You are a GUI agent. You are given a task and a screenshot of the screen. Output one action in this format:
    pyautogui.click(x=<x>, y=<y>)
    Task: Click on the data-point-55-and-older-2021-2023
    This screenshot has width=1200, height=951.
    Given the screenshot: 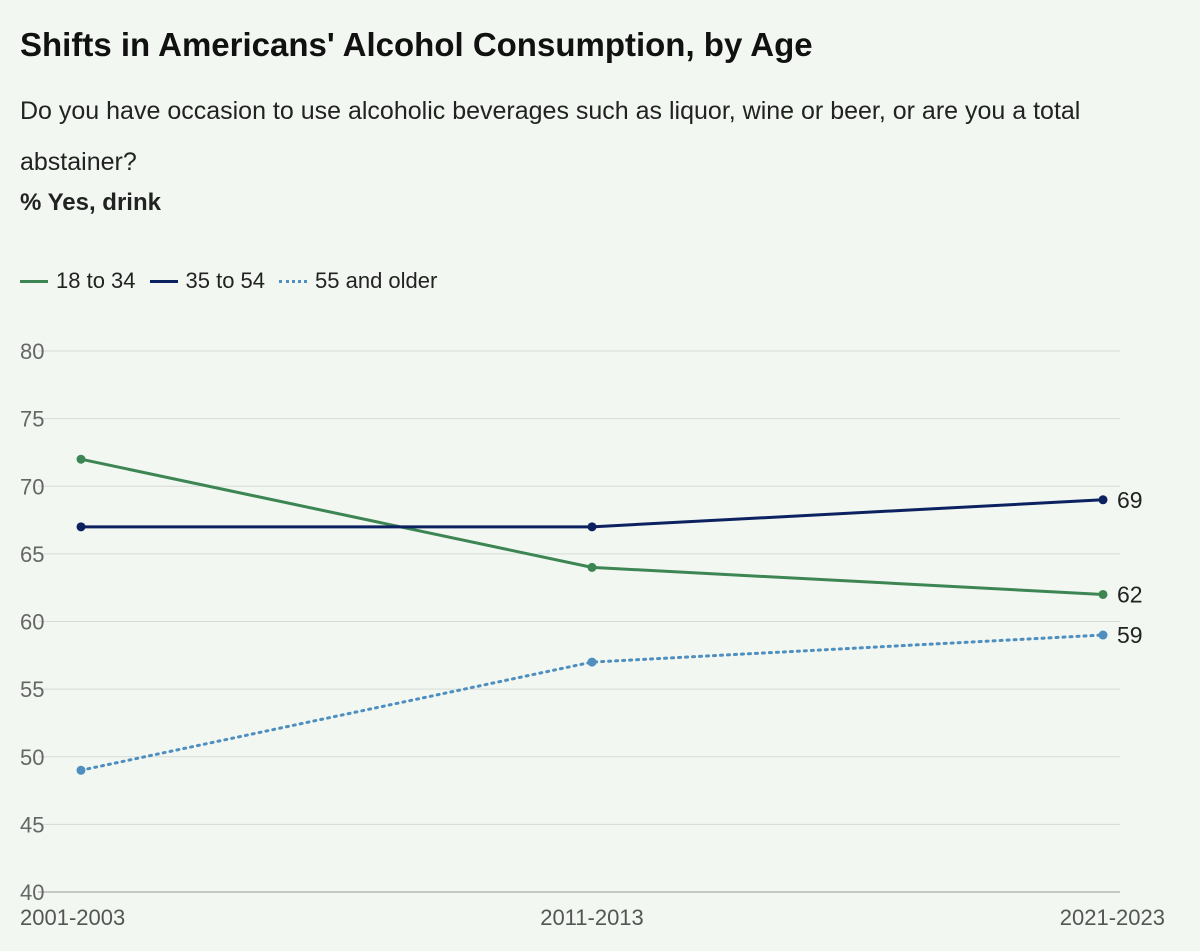 What is the action you would take?
    pyautogui.click(x=1103, y=635)
    